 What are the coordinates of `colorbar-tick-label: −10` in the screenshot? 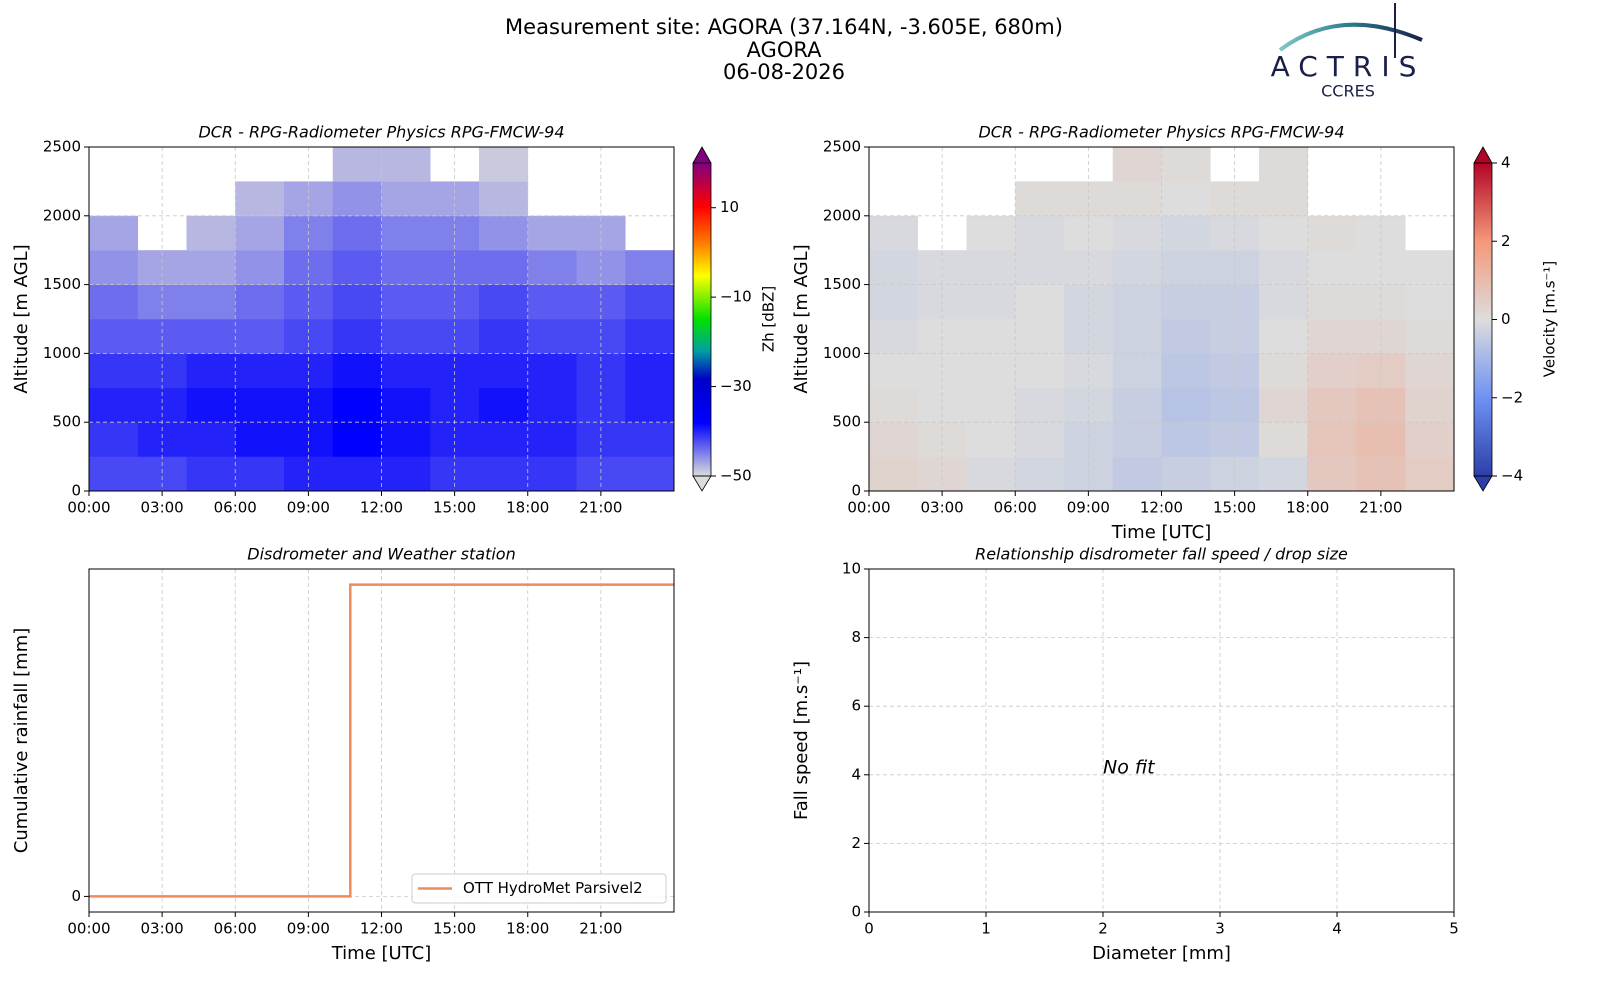 It's located at (736, 297).